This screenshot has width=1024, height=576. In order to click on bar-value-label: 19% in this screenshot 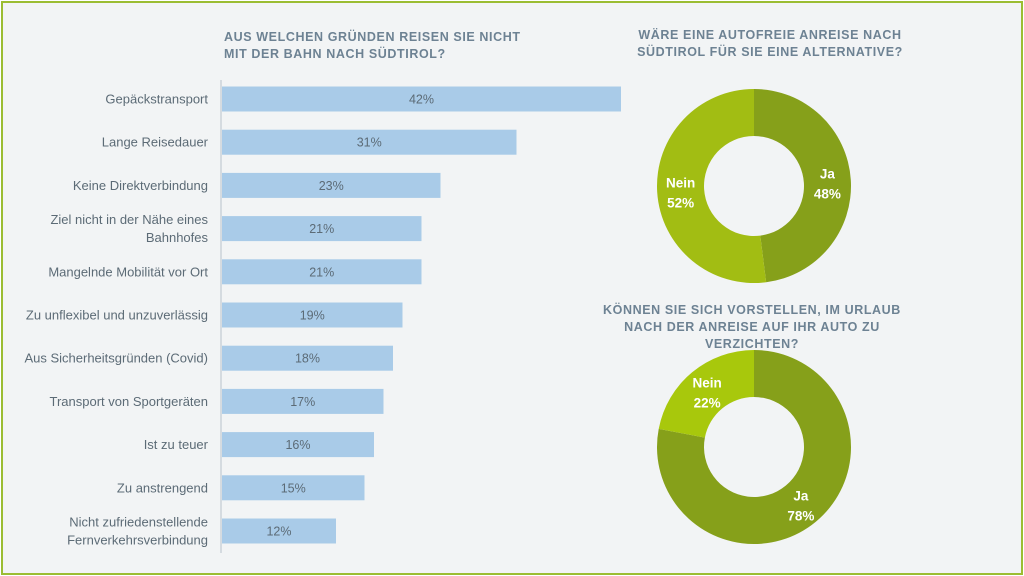, I will do `click(312, 316)`.